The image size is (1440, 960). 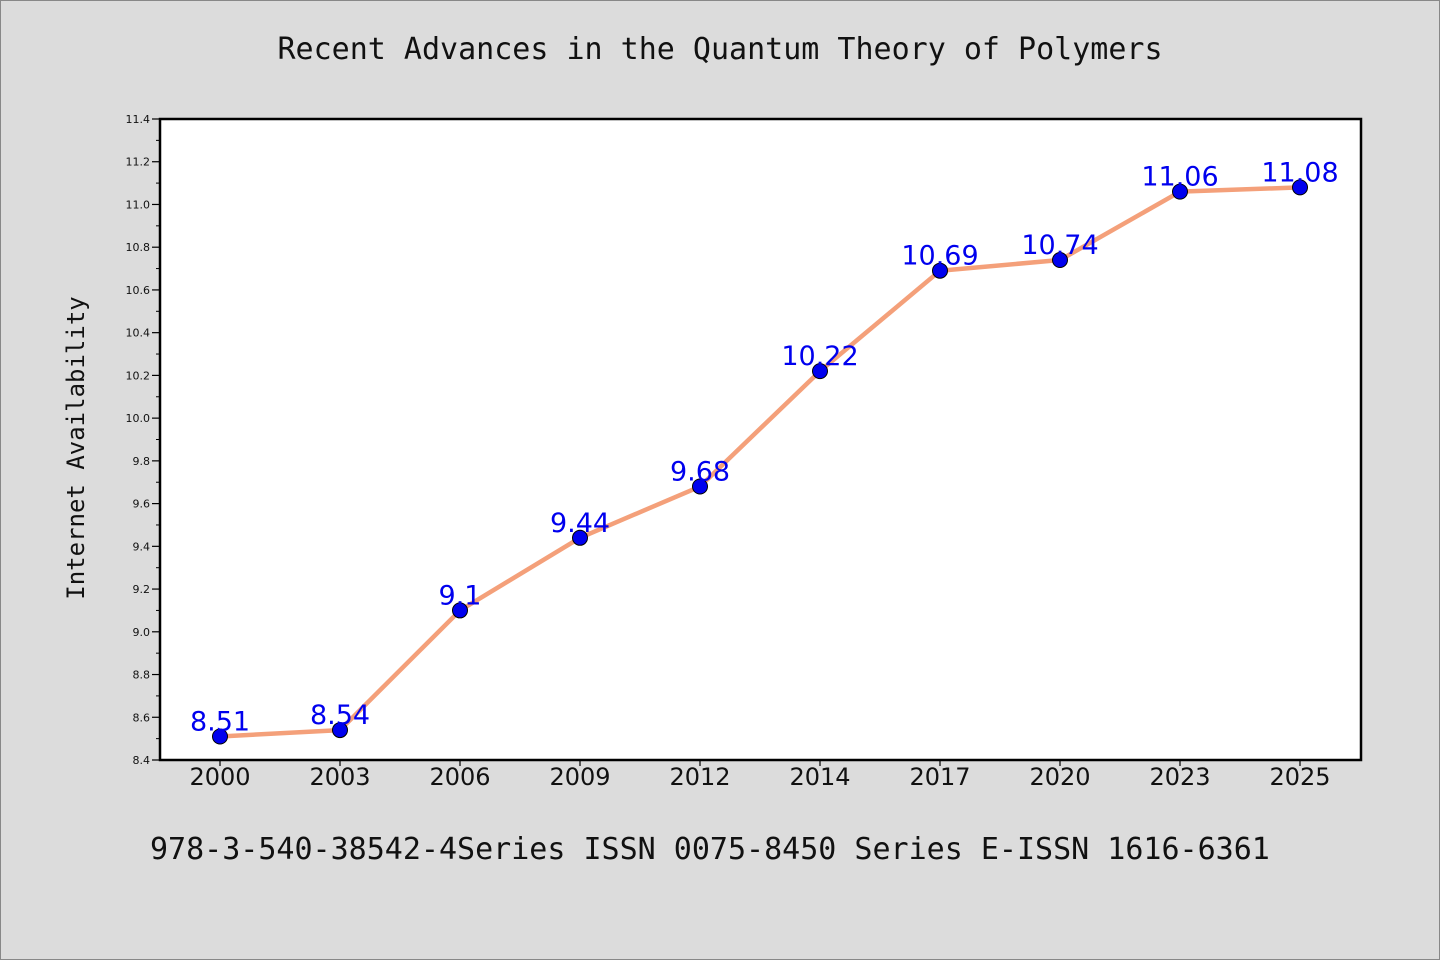 I want to click on data-label: 9.68, so click(x=700, y=472).